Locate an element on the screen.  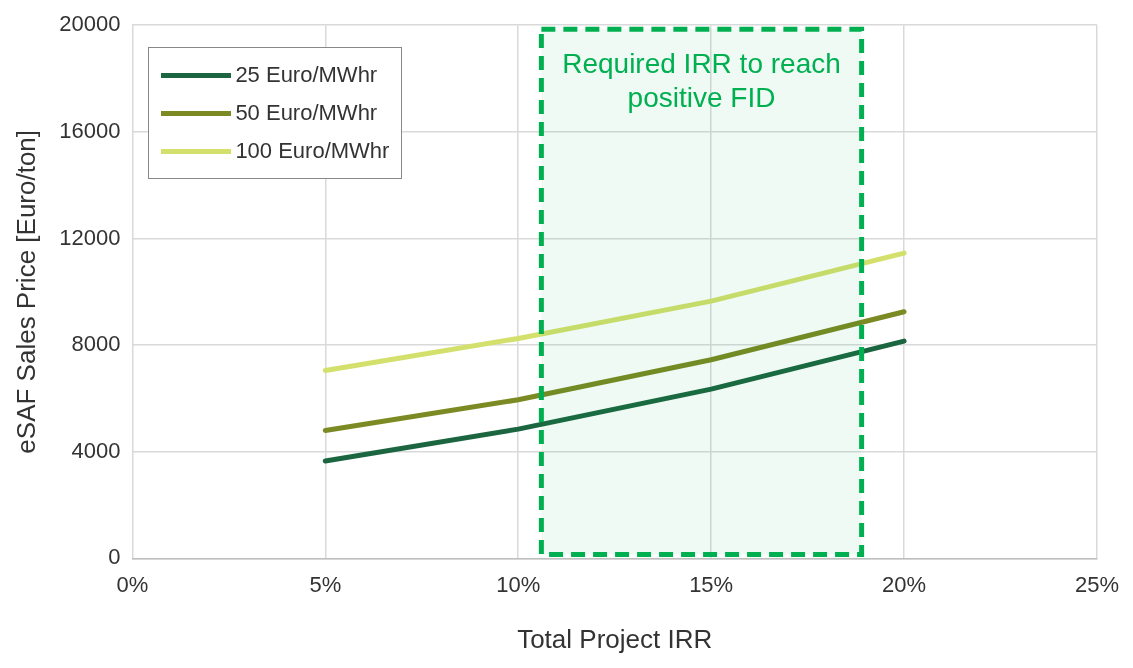
x-tick-label: 10% is located at coordinates (518, 584).